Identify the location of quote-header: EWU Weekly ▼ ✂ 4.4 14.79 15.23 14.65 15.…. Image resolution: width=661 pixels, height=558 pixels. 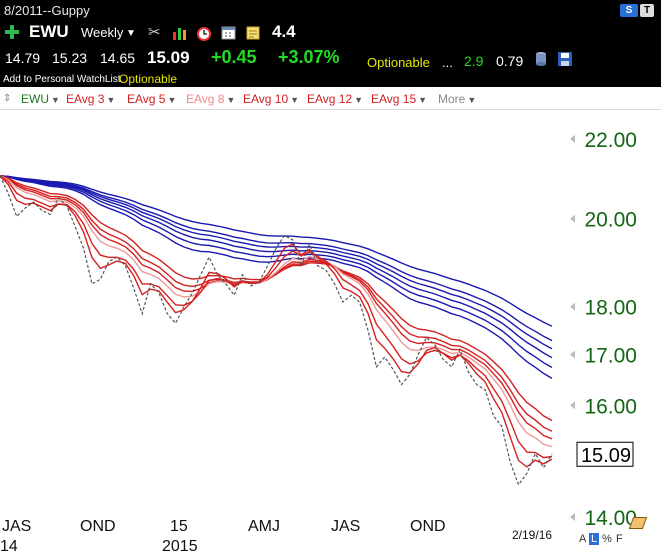
(330, 54).